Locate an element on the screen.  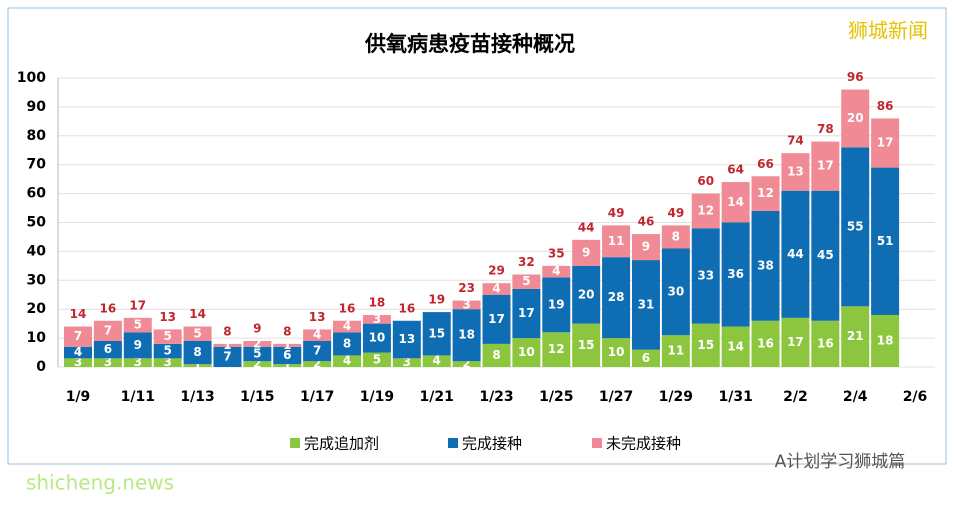
total-label: 17 is located at coordinates (137, 305).